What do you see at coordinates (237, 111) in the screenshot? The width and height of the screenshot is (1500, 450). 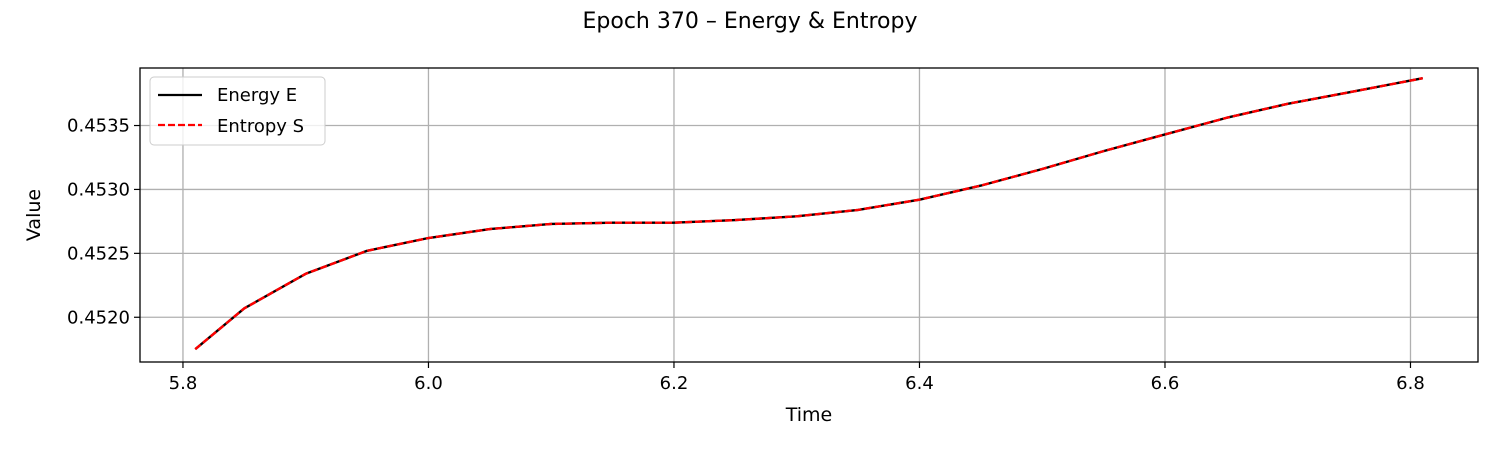 I see `legend: Energy E Entropy S` at bounding box center [237, 111].